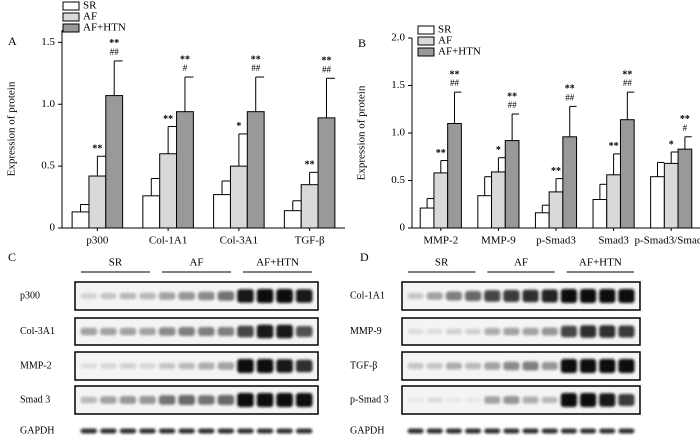 This screenshot has height=446, width=700. Describe the element at coordinates (12, 257) in the screenshot. I see `panel-label: C` at that location.